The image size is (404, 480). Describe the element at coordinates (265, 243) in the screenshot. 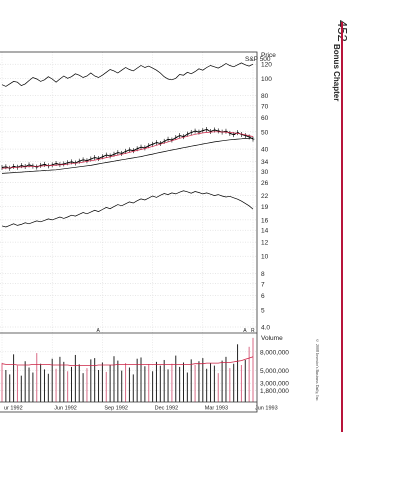

I see `price-tick-label: 12` at that location.